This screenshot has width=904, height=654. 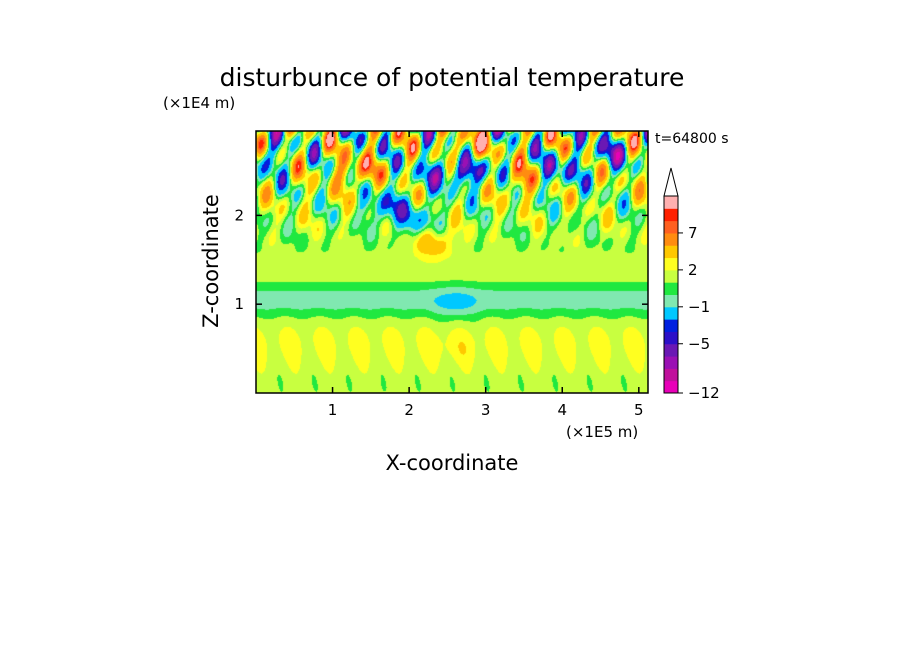 I want to click on y-axis-label: Z-coordinate, so click(x=211, y=261).